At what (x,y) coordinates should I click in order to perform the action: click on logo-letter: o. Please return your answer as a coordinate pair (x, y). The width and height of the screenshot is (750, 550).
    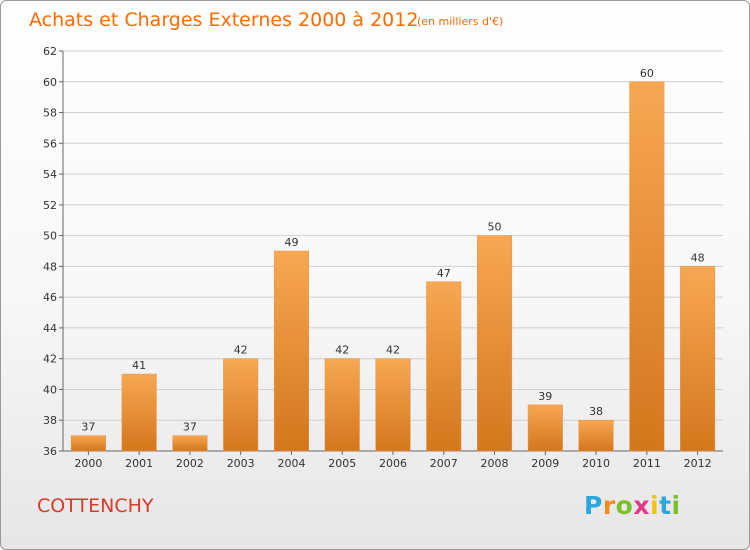
    Looking at the image, I should click on (624, 505).